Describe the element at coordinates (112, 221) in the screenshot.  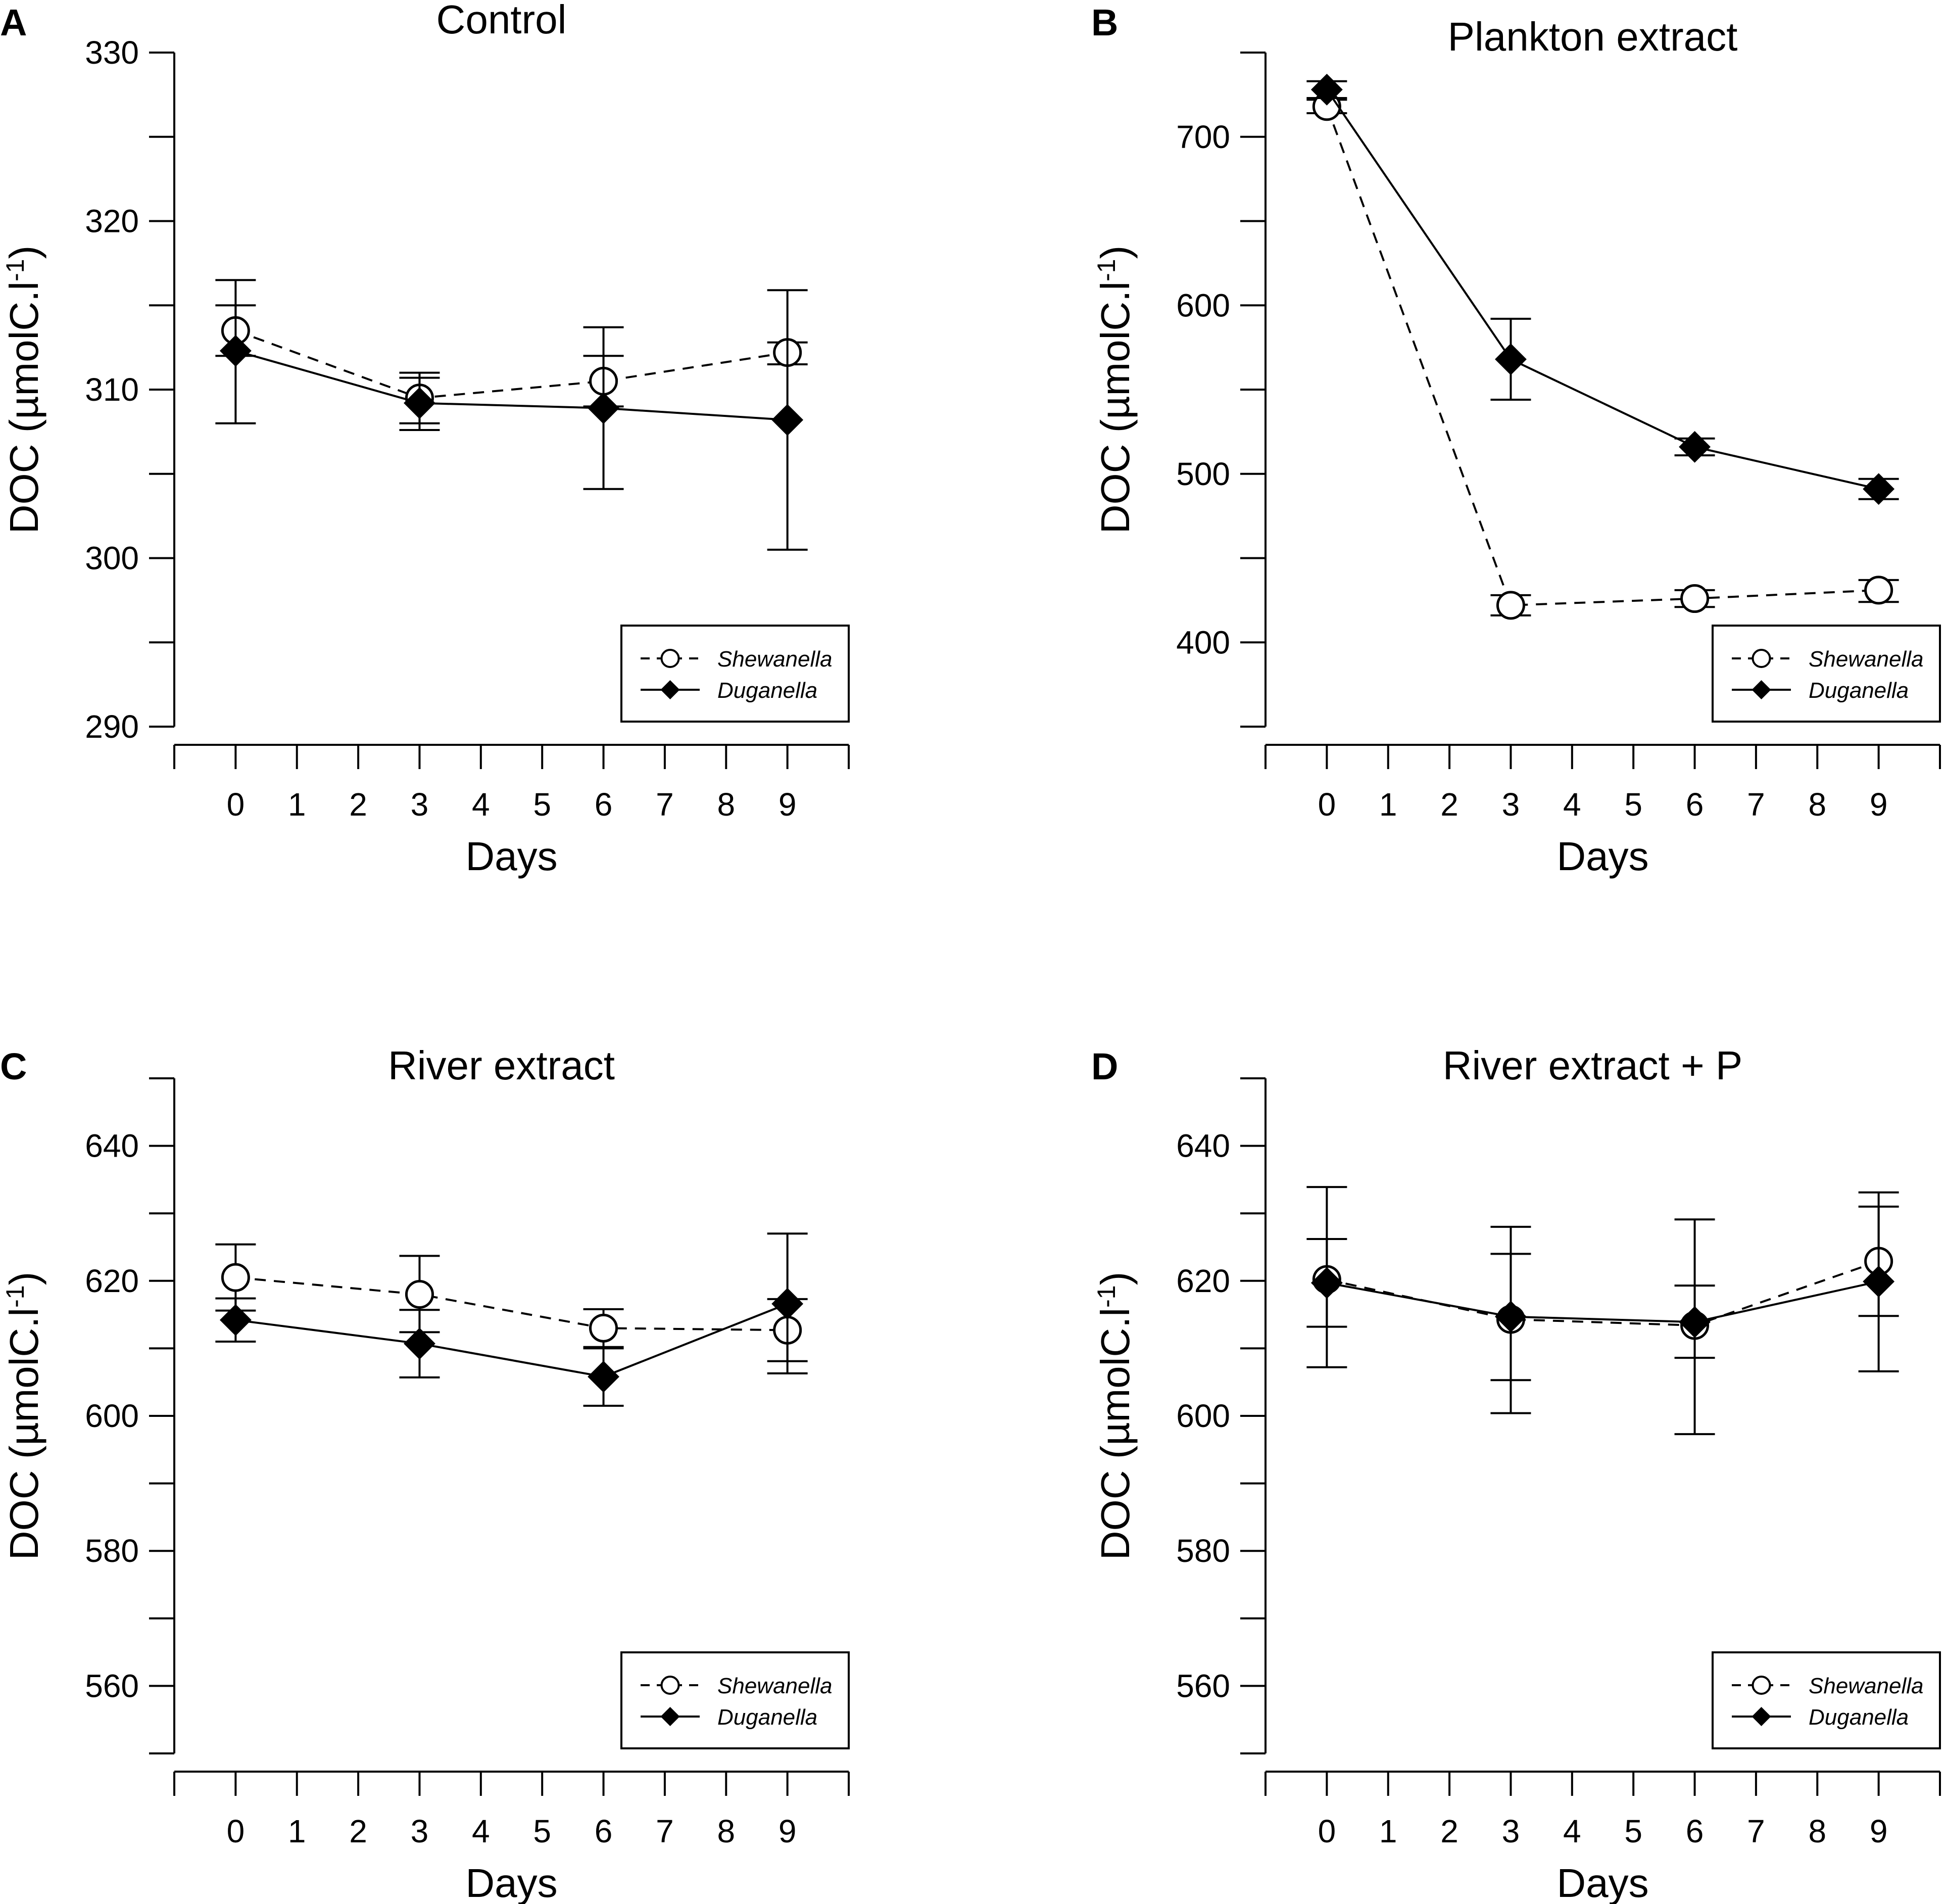
I see `y-tick-label: 320` at that location.